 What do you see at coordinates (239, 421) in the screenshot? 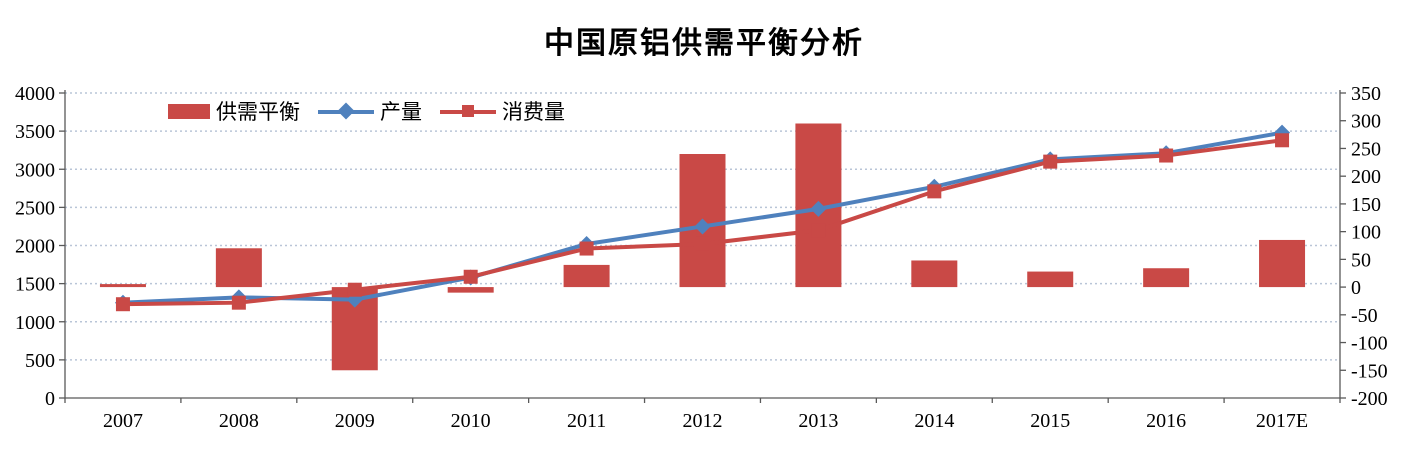
I see `x-axis-label: 2008` at bounding box center [239, 421].